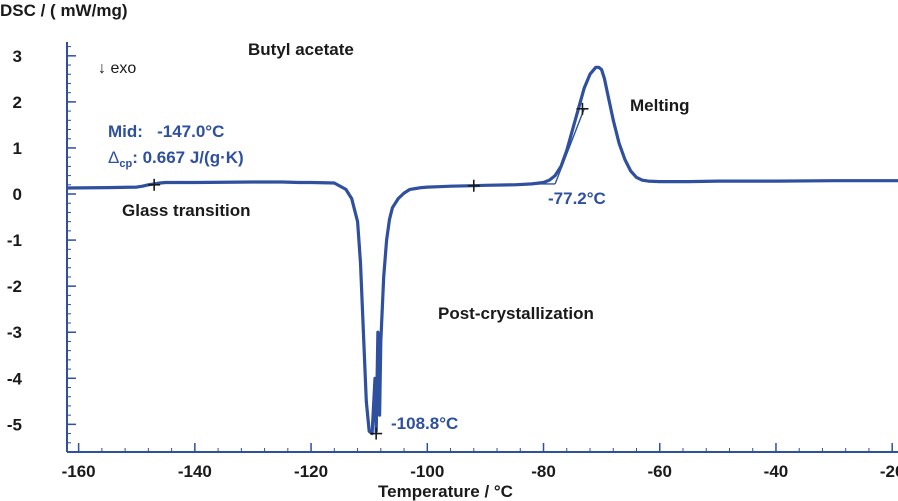 The height and width of the screenshot is (501, 898). What do you see at coordinates (15, 378) in the screenshot?
I see `y-tick-label: -4` at bounding box center [15, 378].